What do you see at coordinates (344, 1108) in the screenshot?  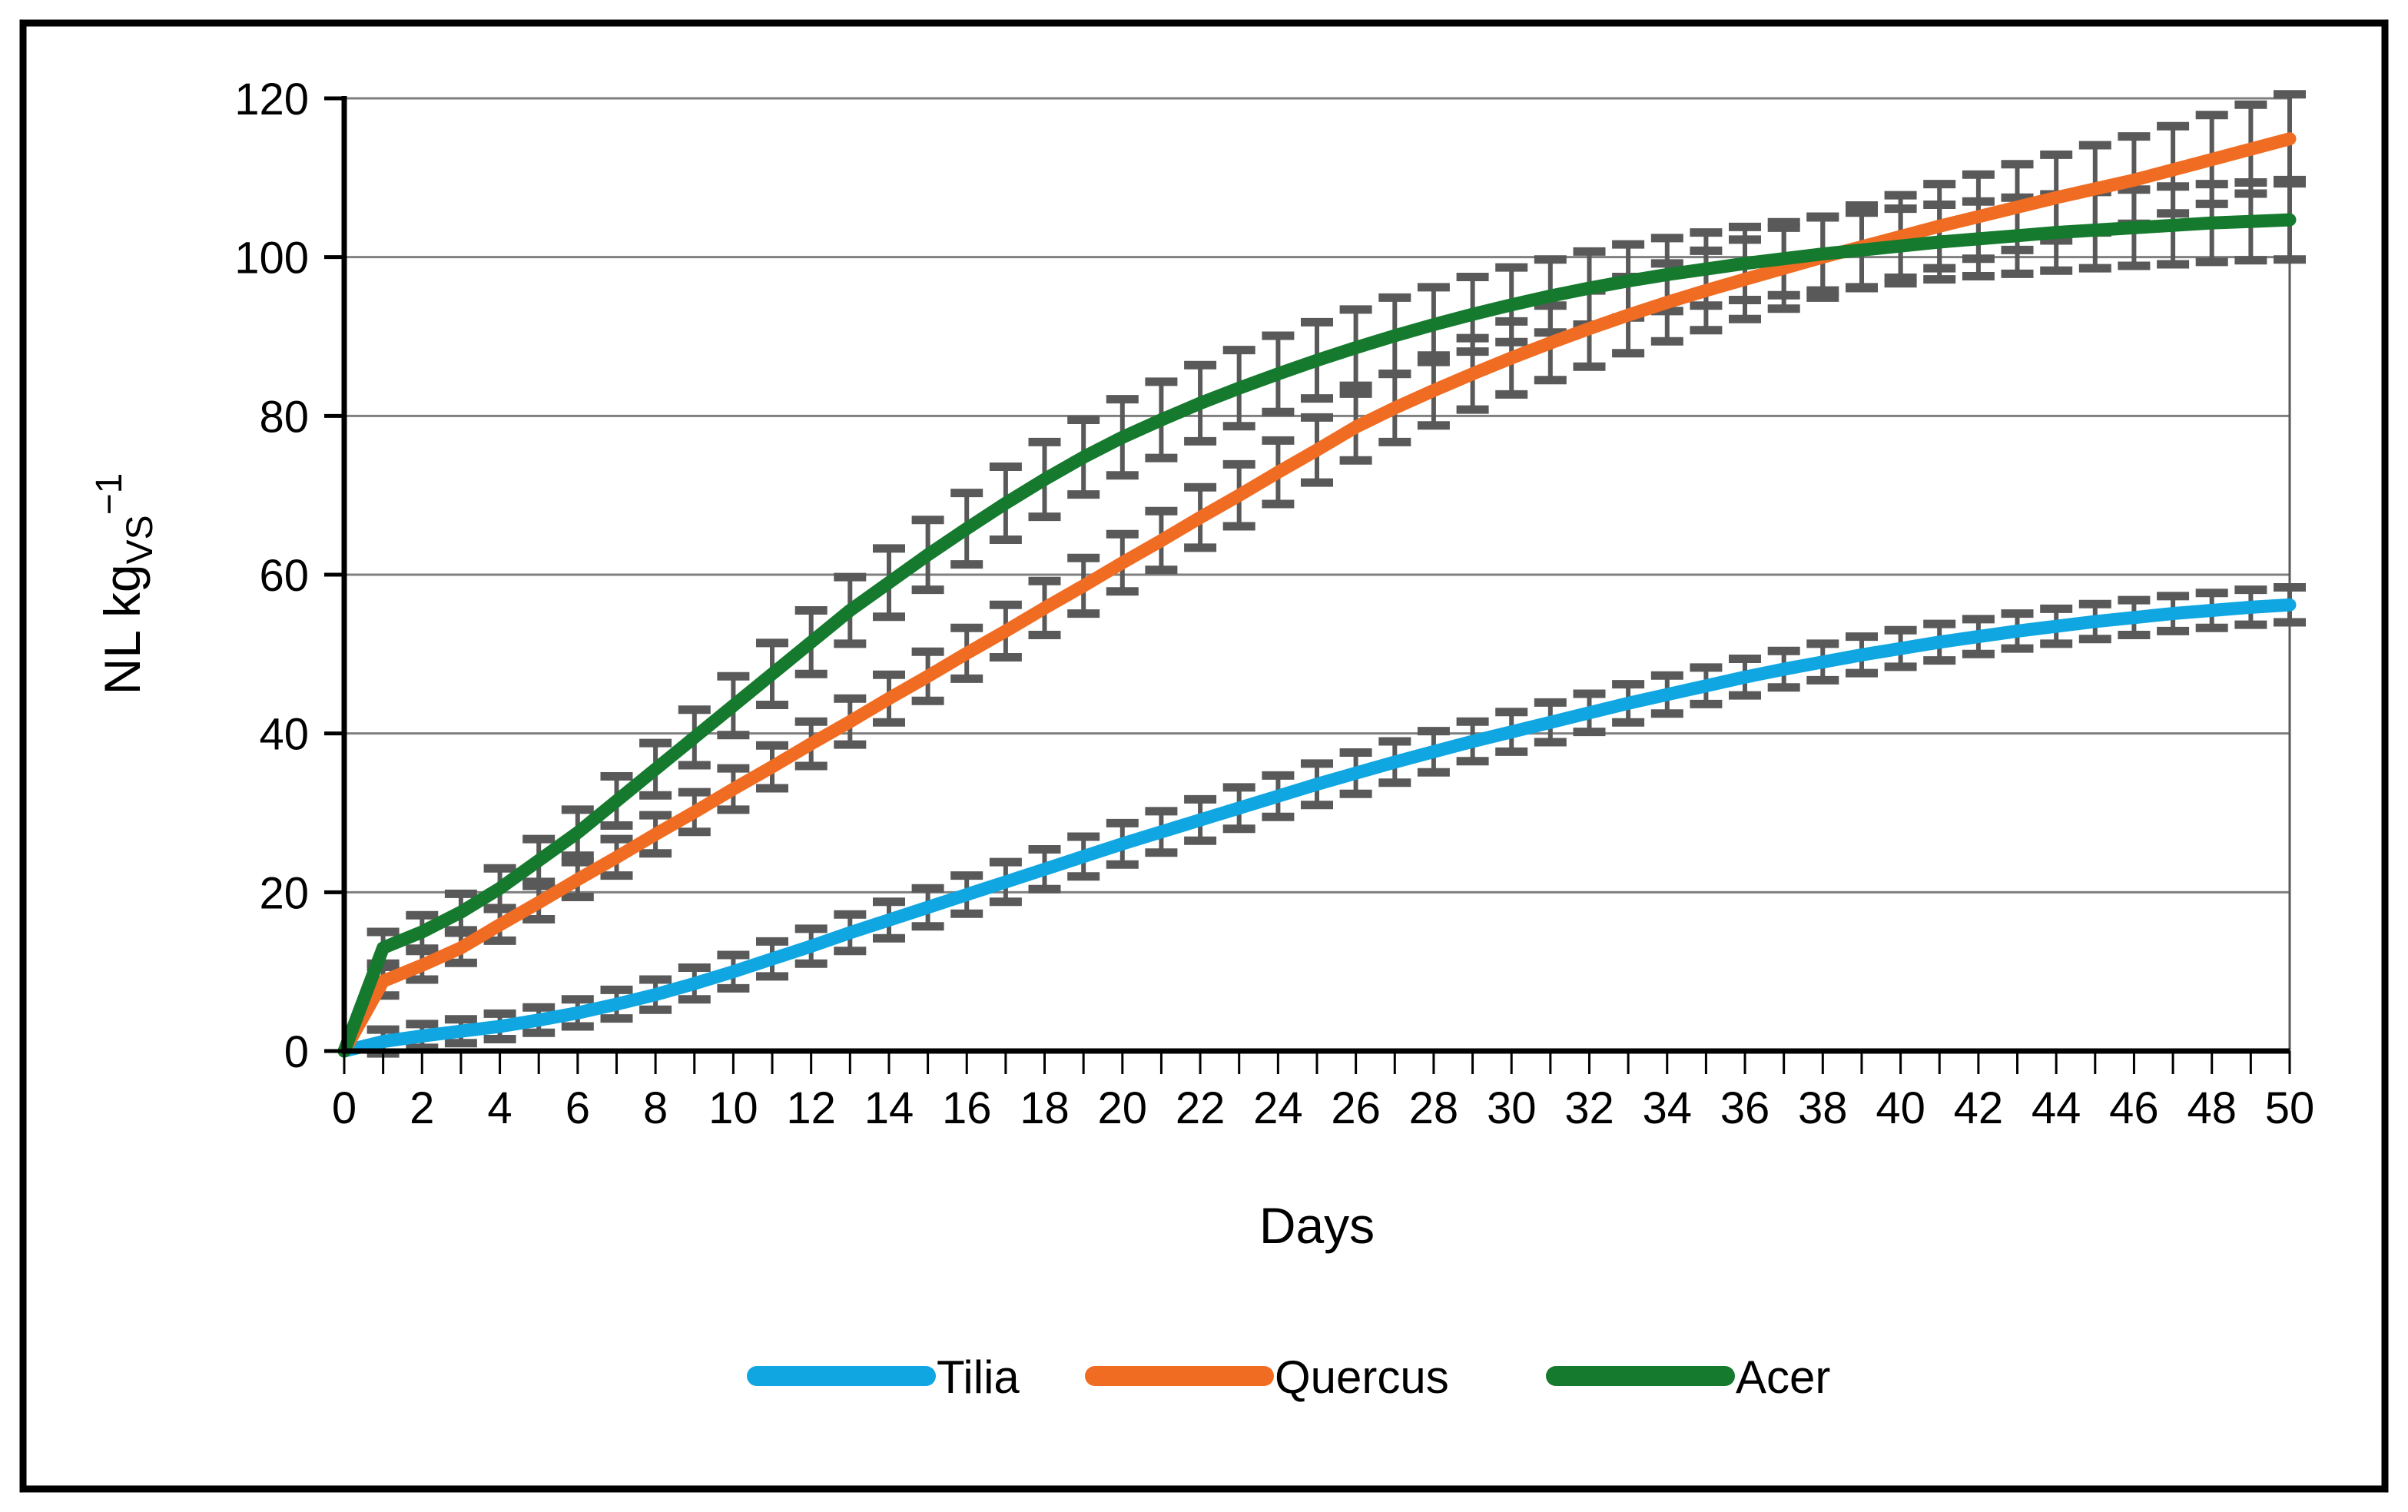 I see `x-tick-label: 0` at bounding box center [344, 1108].